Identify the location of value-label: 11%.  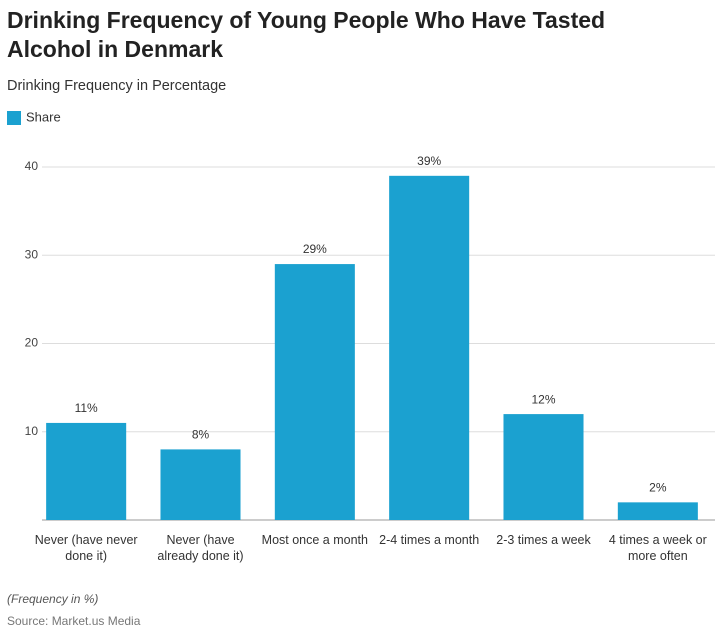
(86, 408).